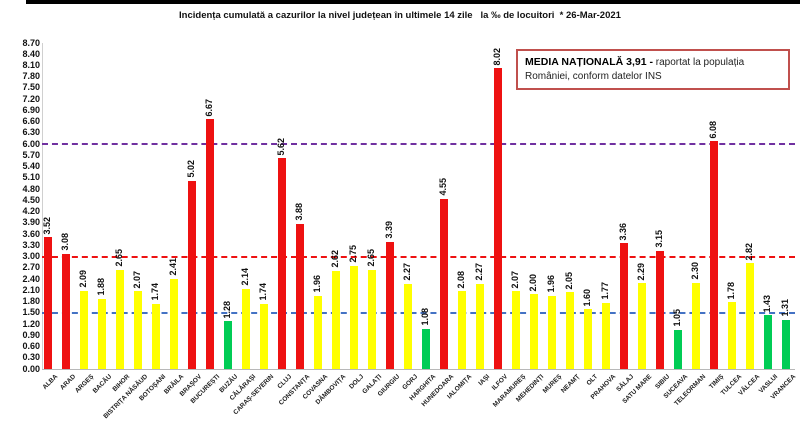 This screenshot has width=800, height=442. What do you see at coordinates (31, 357) in the screenshot?
I see `y-axis-tick-label: 0.30` at bounding box center [31, 357].